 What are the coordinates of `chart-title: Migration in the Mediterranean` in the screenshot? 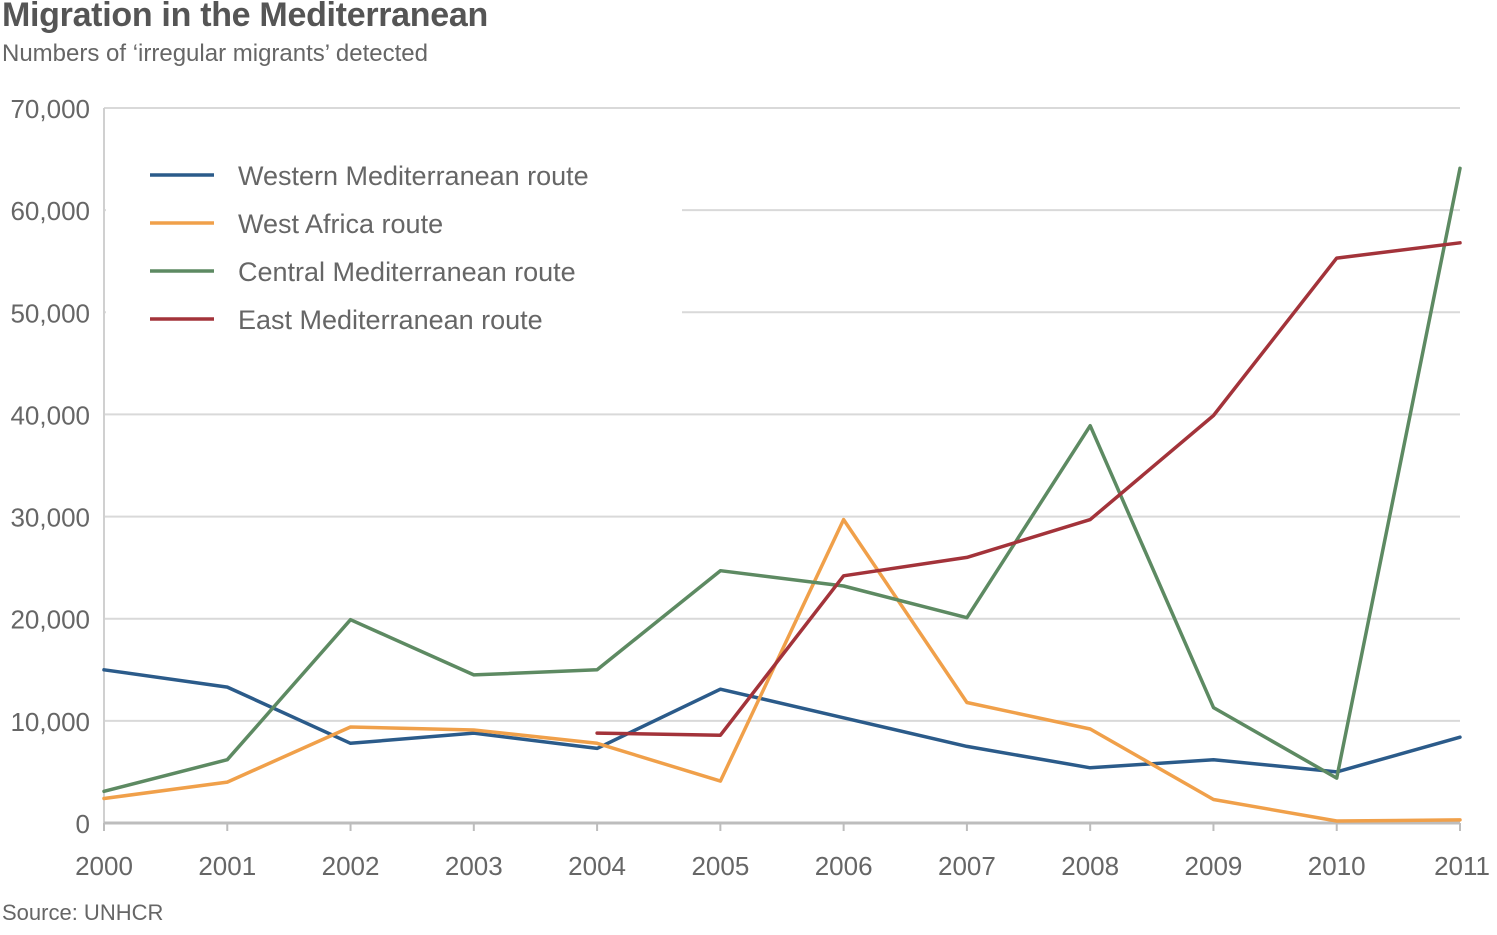 It's located at (245, 17).